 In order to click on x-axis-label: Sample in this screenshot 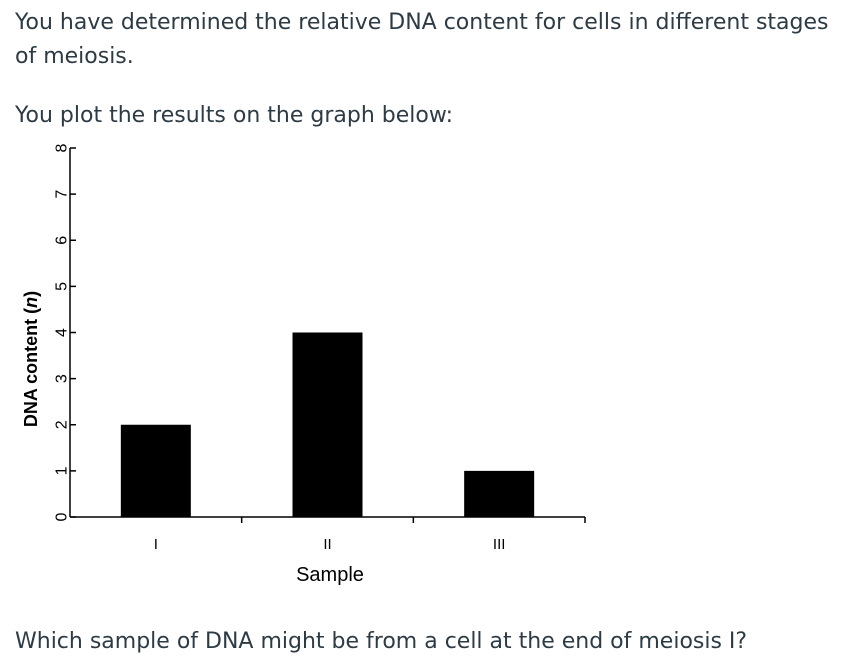, I will do `click(330, 575)`.